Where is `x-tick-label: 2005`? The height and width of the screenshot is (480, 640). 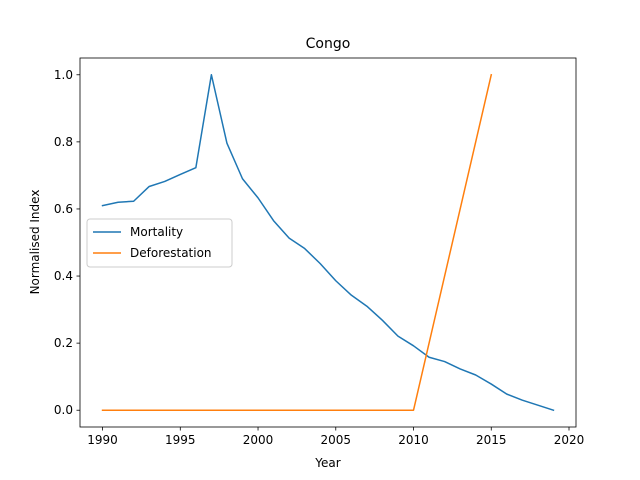
x-tick-label: 2005 is located at coordinates (336, 440).